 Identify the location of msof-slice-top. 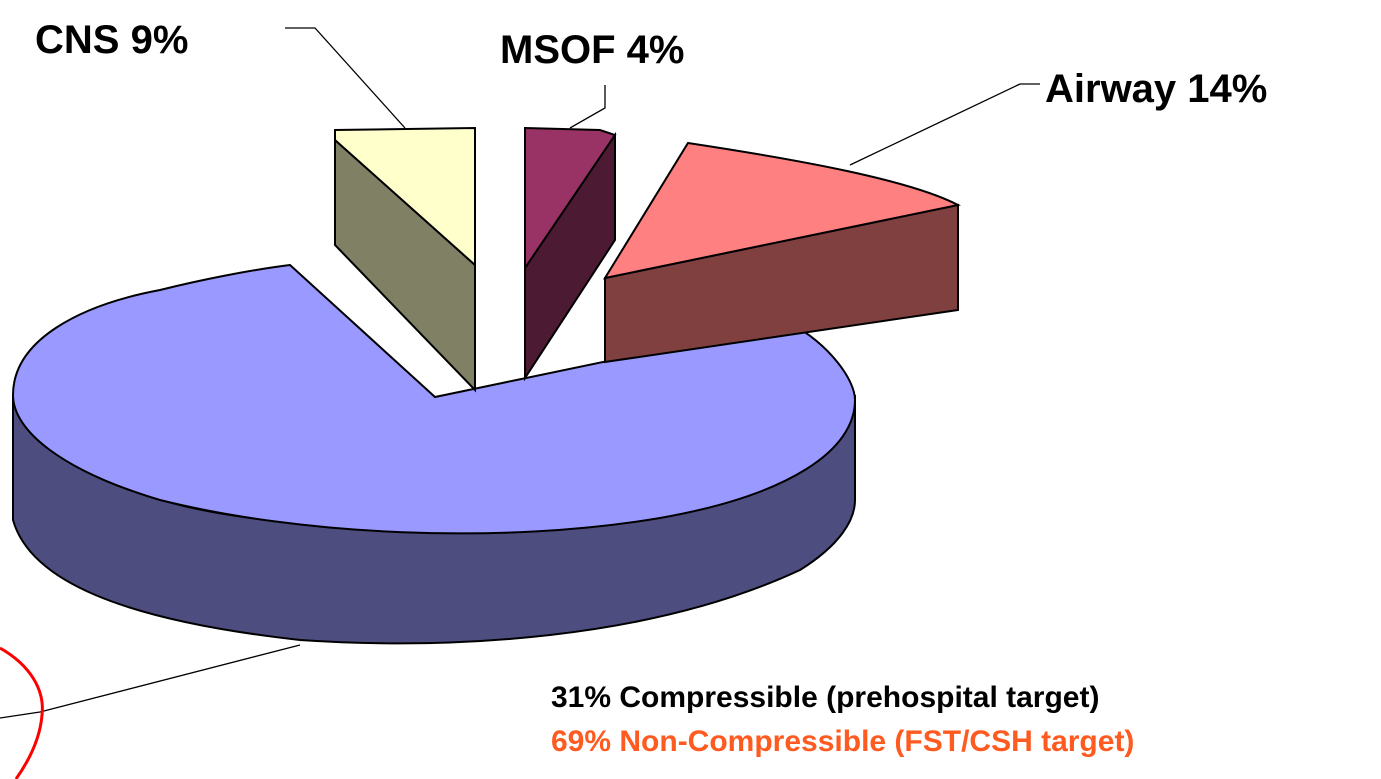
(570, 199).